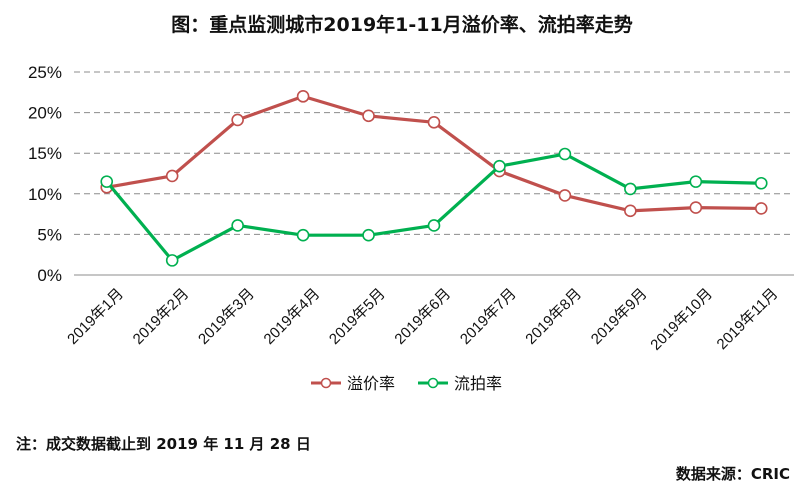 The width and height of the screenshot is (804, 495). I want to click on y-axis-ticks: 0% 5% 10% 15% 20% 25%, so click(45, 174).